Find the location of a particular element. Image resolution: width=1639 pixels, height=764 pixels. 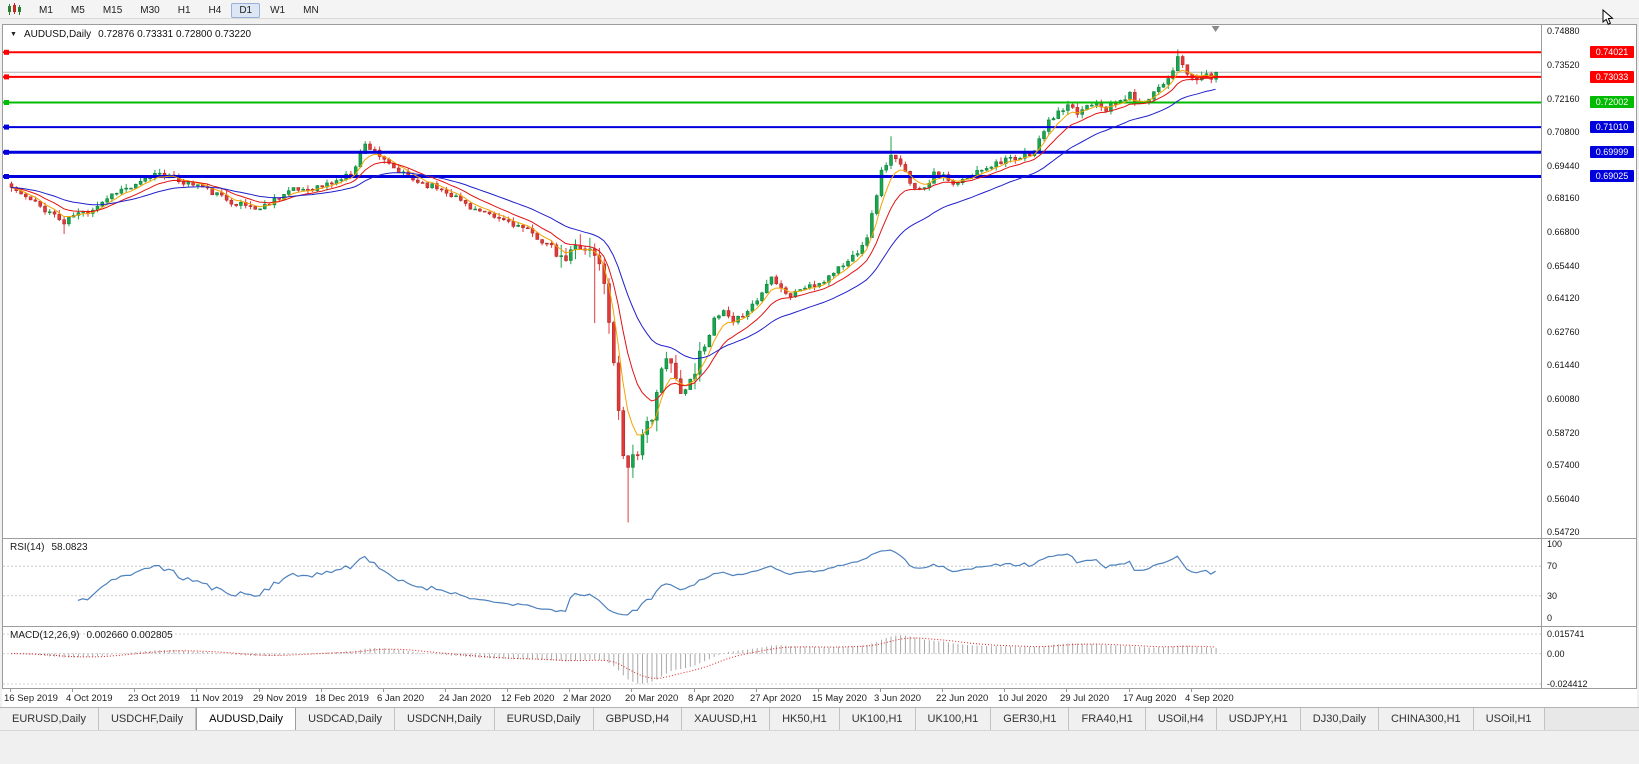

period-button-w1: W1 is located at coordinates (278, 10).